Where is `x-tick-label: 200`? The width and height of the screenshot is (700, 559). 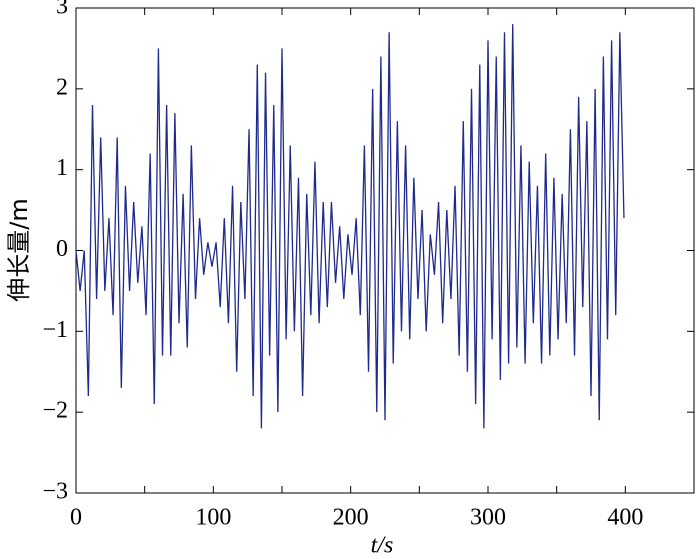
x-tick-label: 200 is located at coordinates (351, 518).